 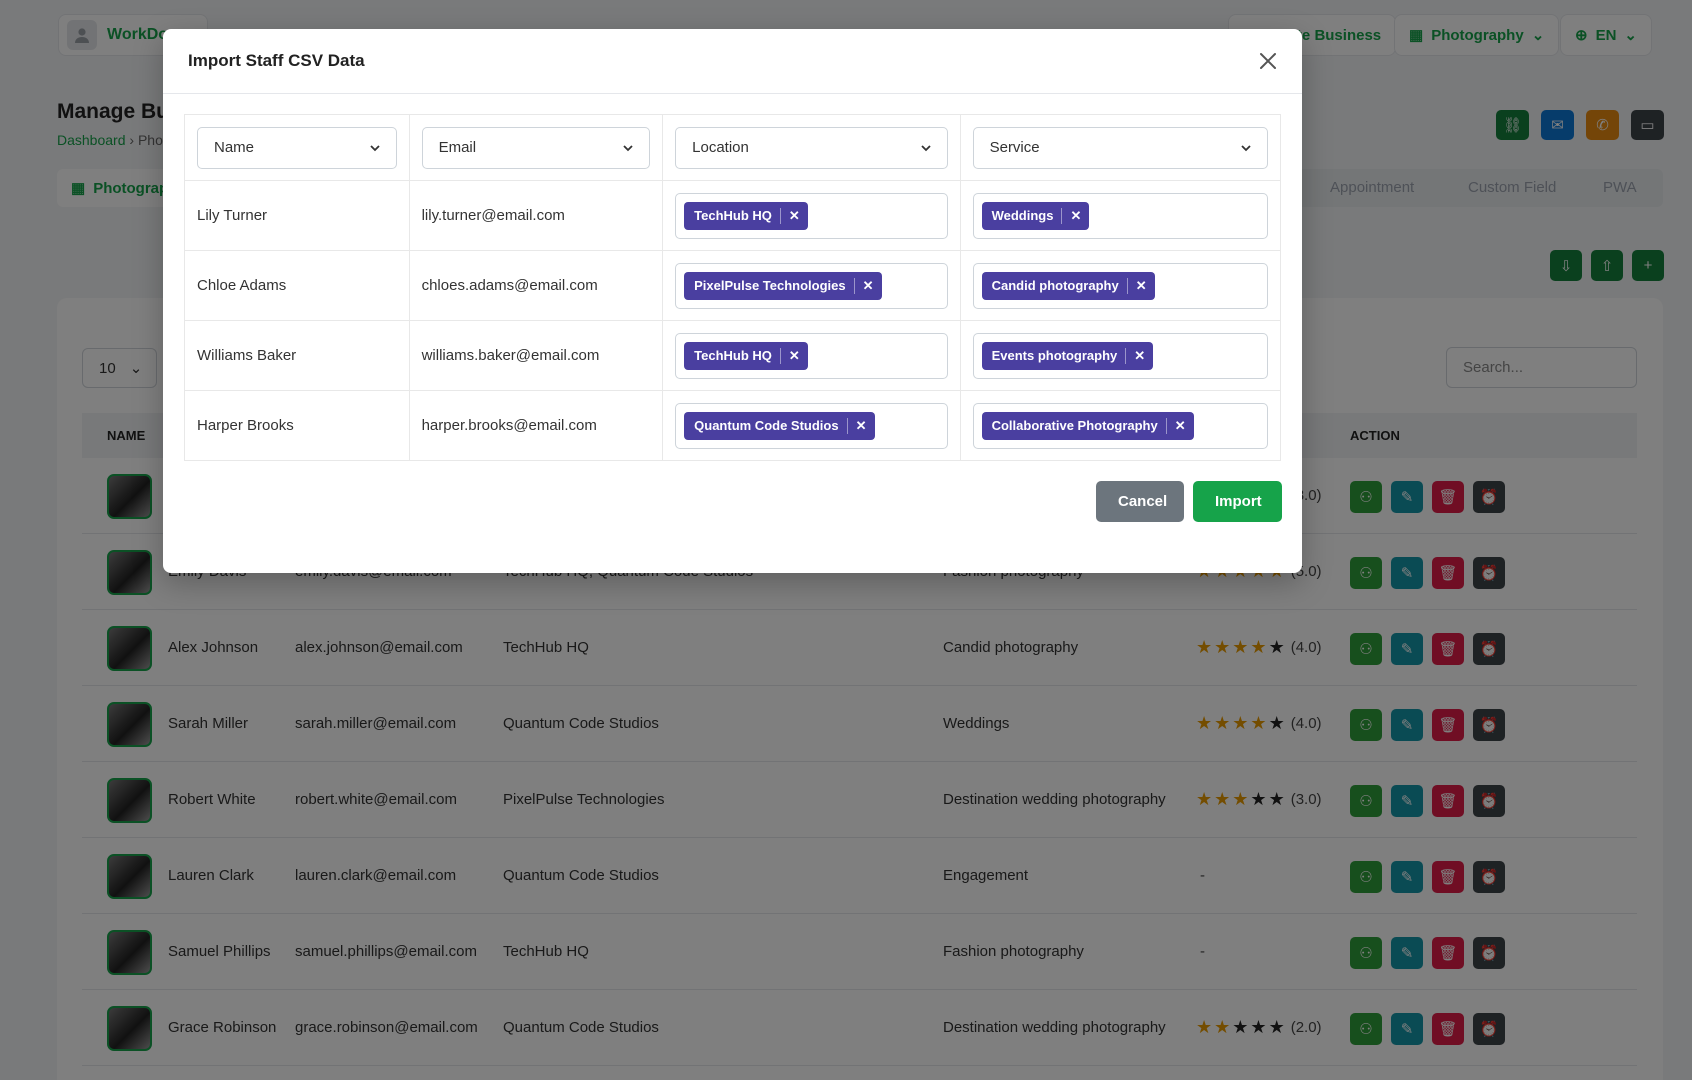 I want to click on location-multiselect: PixelPulse Technologies ✕, so click(x=811, y=285).